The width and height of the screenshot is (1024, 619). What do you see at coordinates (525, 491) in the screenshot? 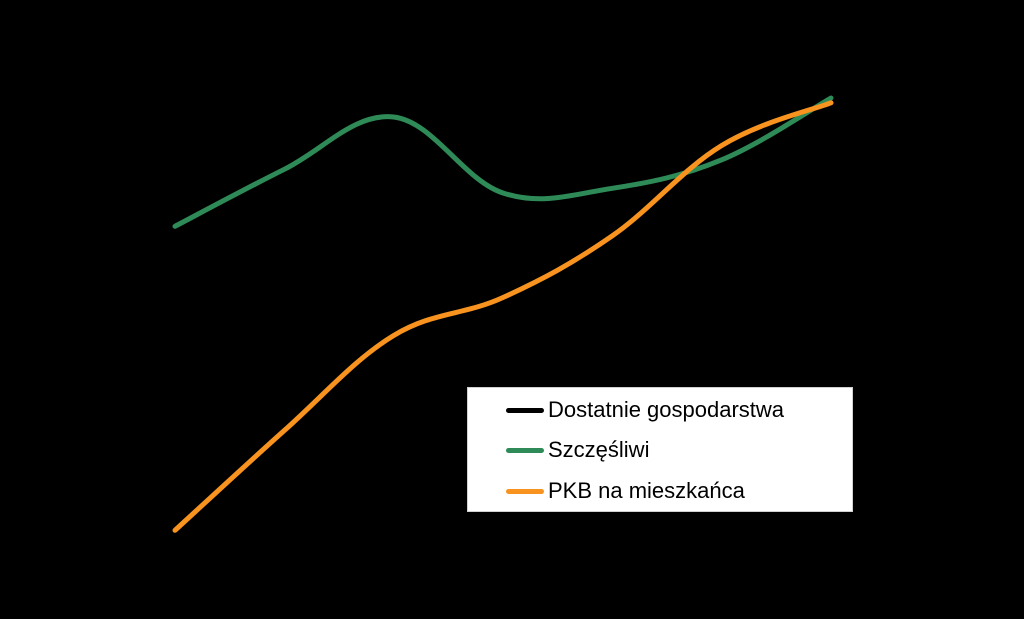
I see `legend-swatch-pkb-na-mieszkanca` at bounding box center [525, 491].